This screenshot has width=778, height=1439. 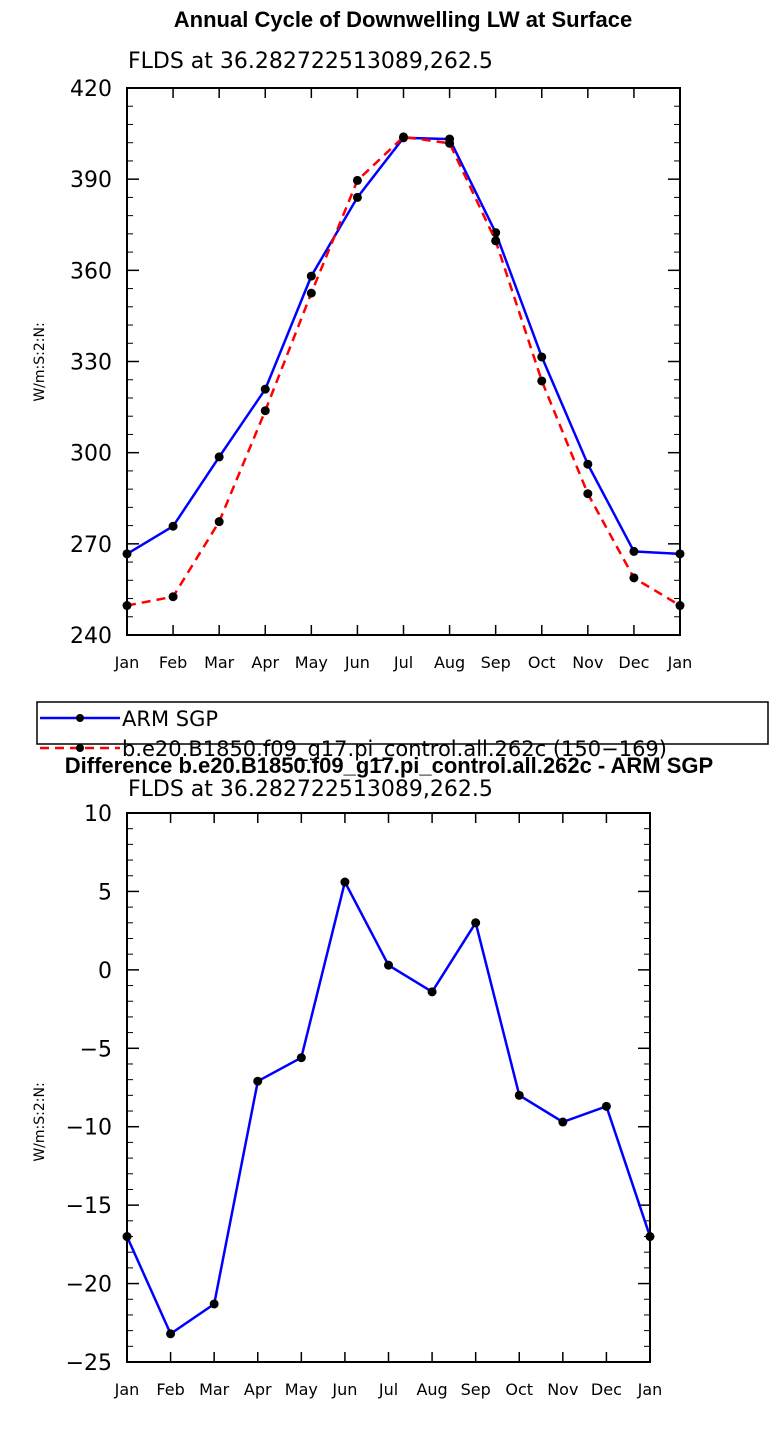 What do you see at coordinates (91, 180) in the screenshot?
I see `chart1-ytick-label: 390` at bounding box center [91, 180].